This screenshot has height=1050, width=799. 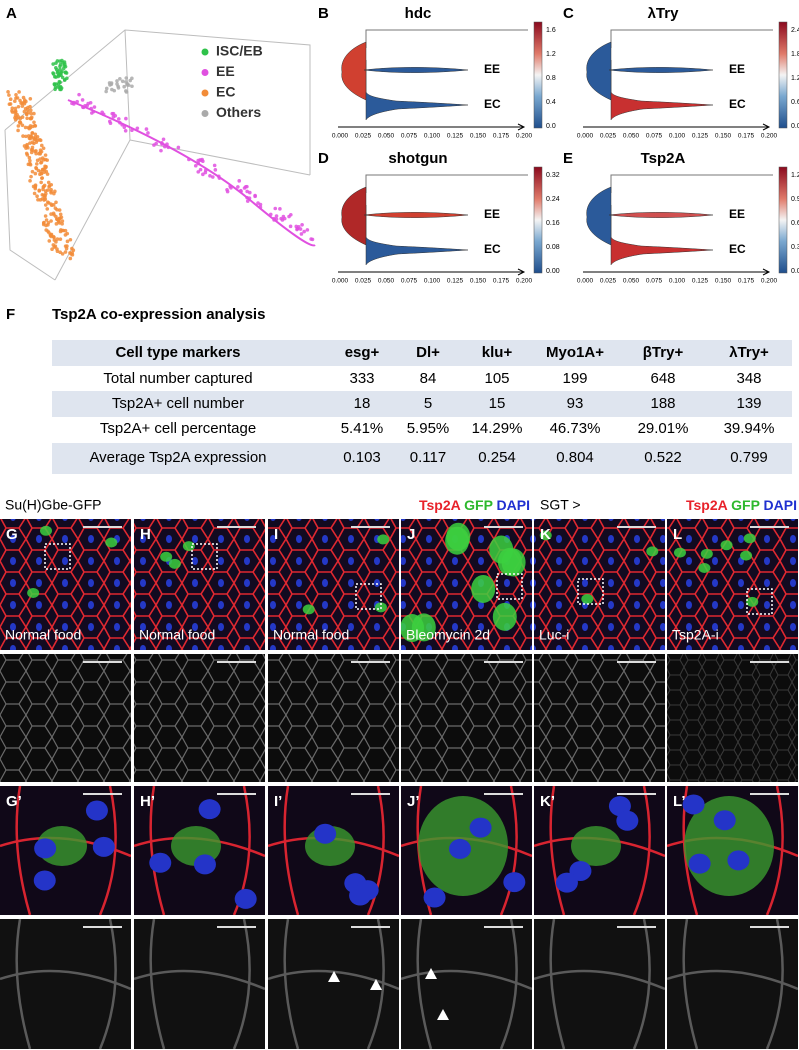 What do you see at coordinates (11, 13) in the screenshot?
I see `panel-label: A` at bounding box center [11, 13].